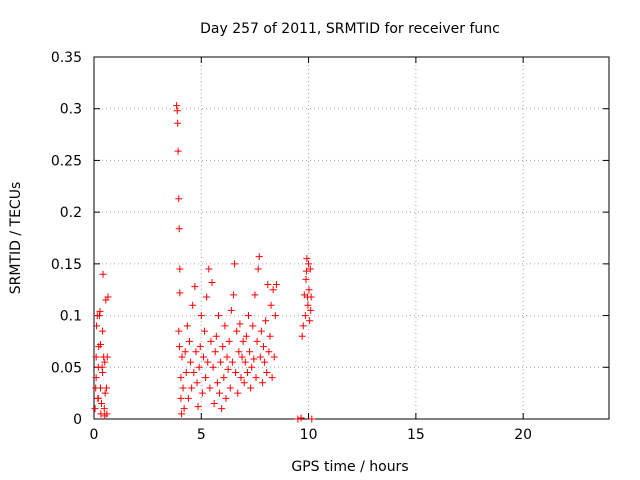 This screenshot has width=640, height=480. I want to click on y-tick-label: 0, so click(77, 420).